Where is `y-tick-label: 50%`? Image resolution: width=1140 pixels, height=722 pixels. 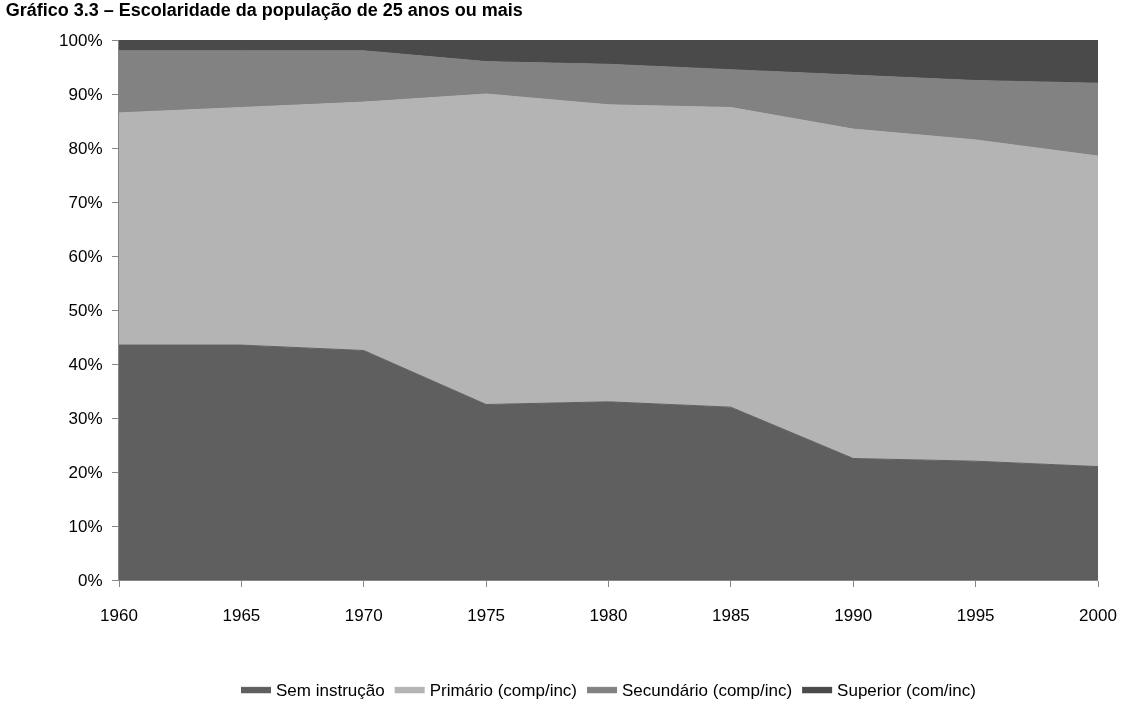 y-tick-label: 50% is located at coordinates (85, 310).